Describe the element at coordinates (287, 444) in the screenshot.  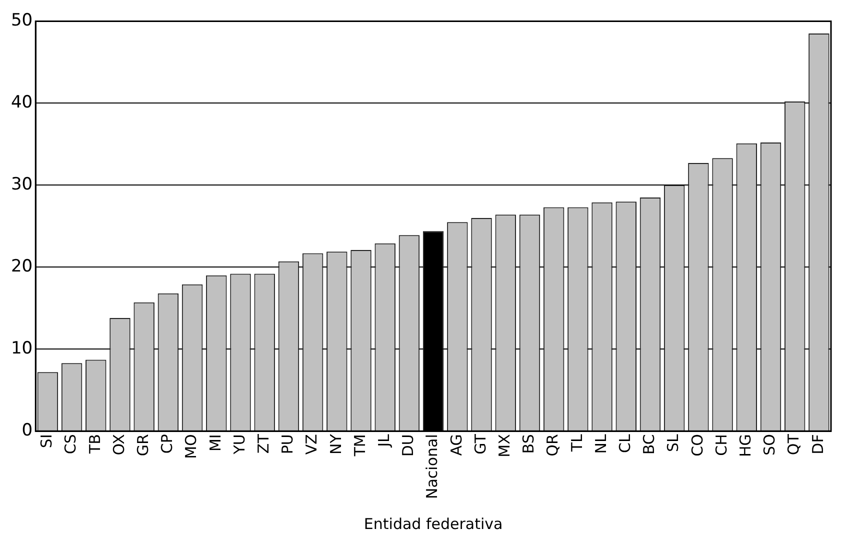
I see `x-tick-label: PU` at that location.